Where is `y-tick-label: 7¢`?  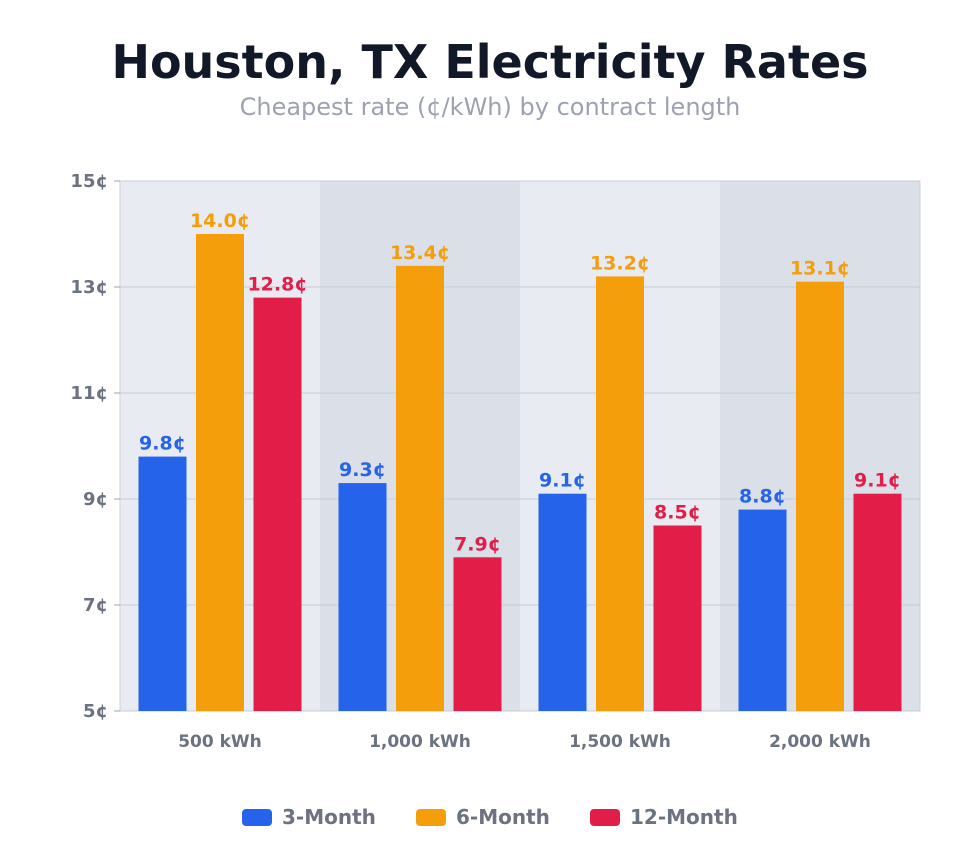 y-tick-label: 7¢ is located at coordinates (95, 605).